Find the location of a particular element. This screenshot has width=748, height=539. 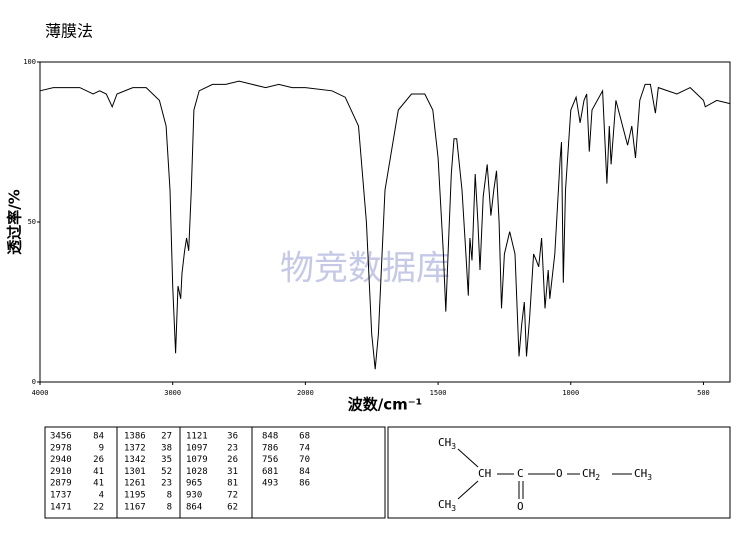

y-axis-label: 透过率/% is located at coordinates (15, 222).